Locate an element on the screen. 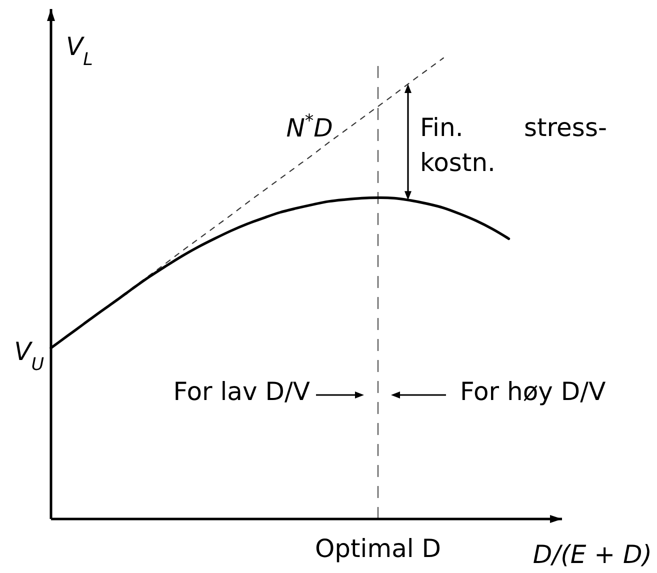  annotation: For høy D/V is located at coordinates (533, 391).